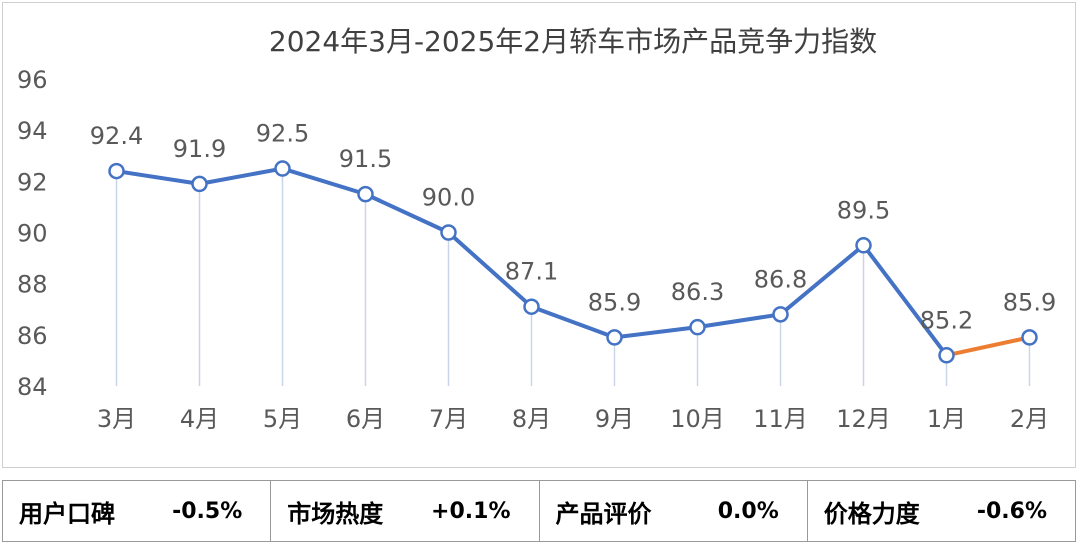 This screenshot has width=1080, height=546. I want to click on y-axis: 84 86 88 90 92 94 96, so click(32, 233).